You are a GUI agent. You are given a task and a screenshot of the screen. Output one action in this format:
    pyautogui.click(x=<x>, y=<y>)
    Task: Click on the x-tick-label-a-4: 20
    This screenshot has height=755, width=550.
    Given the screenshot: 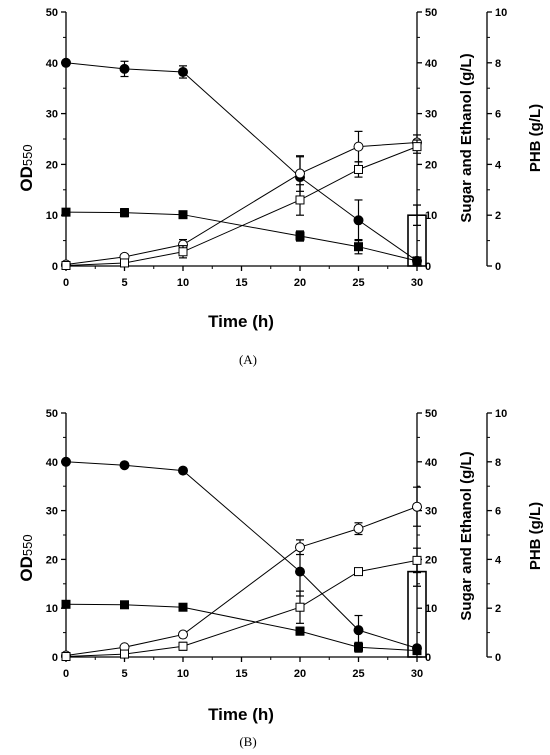 What is the action you would take?
    pyautogui.click(x=300, y=283)
    